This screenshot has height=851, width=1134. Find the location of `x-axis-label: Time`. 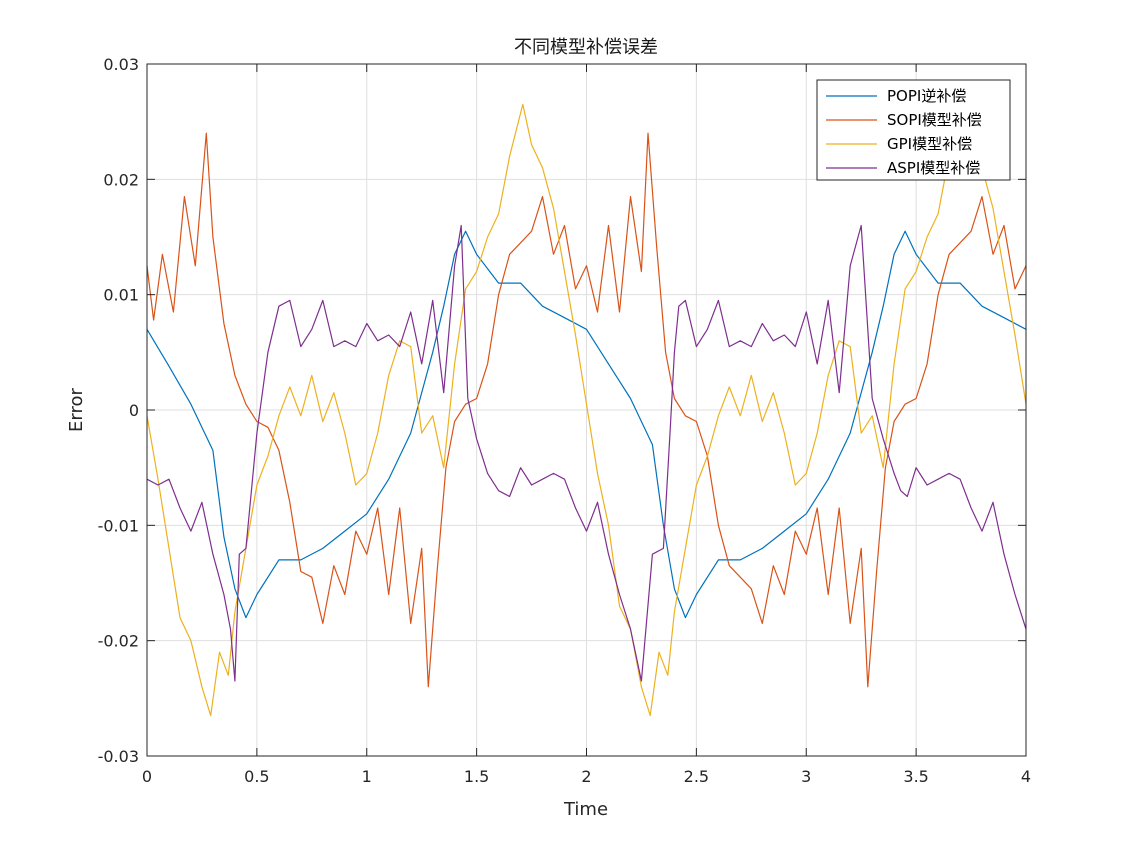

x-axis-label: Time is located at coordinates (585, 809).